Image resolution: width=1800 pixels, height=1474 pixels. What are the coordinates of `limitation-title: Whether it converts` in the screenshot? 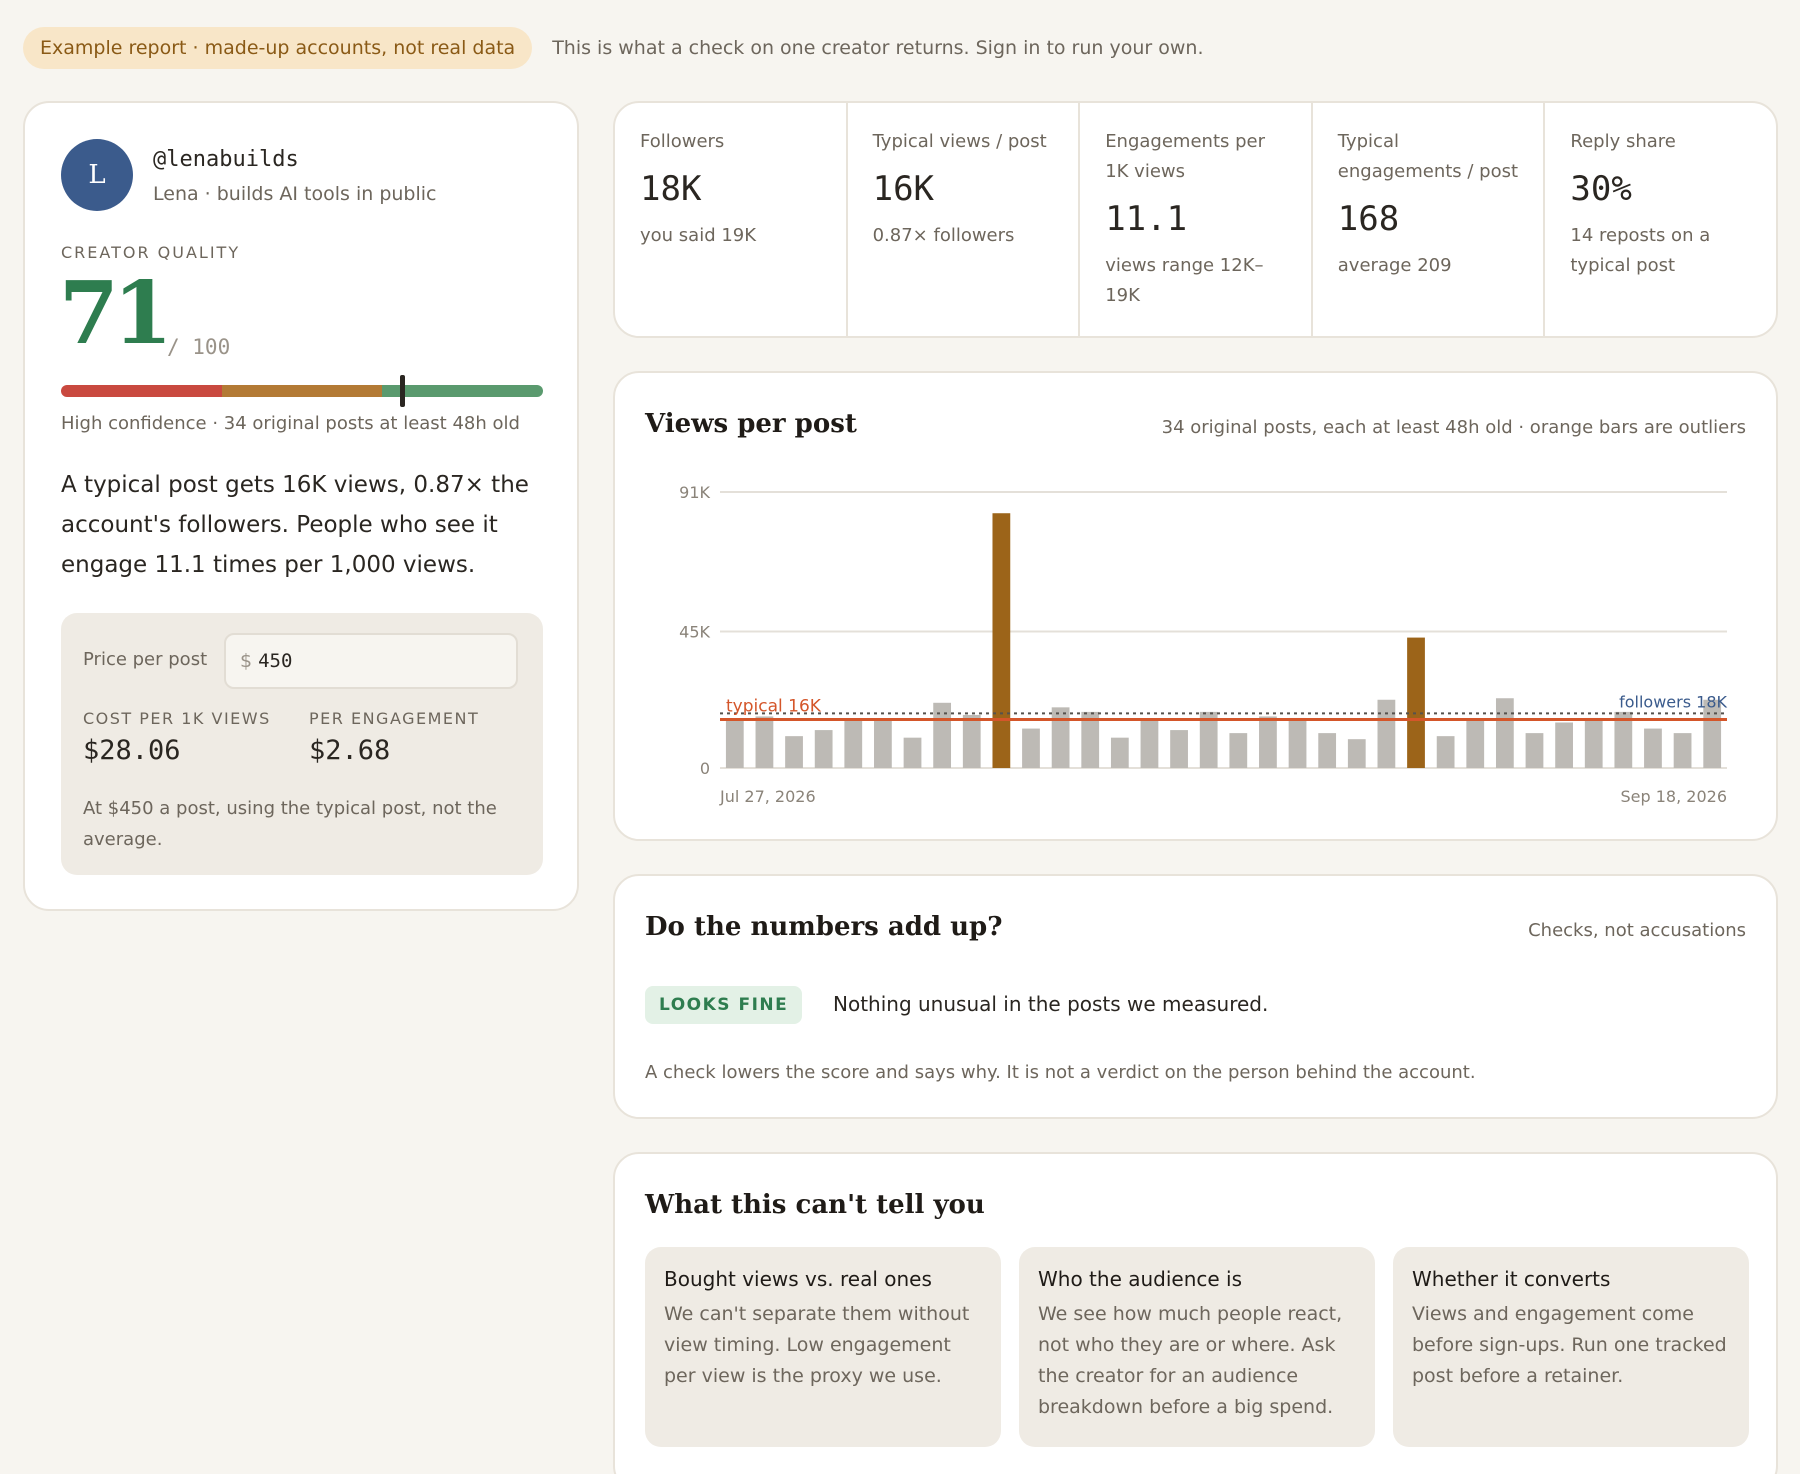 It's located at (1511, 1279).